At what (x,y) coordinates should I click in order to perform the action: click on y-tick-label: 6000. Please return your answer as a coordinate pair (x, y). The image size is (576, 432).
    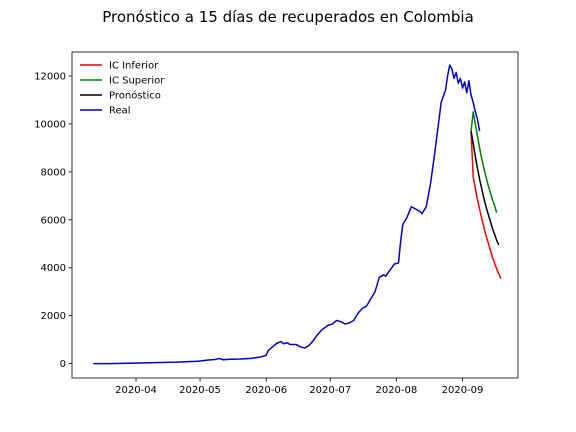
    Looking at the image, I should click on (53, 220).